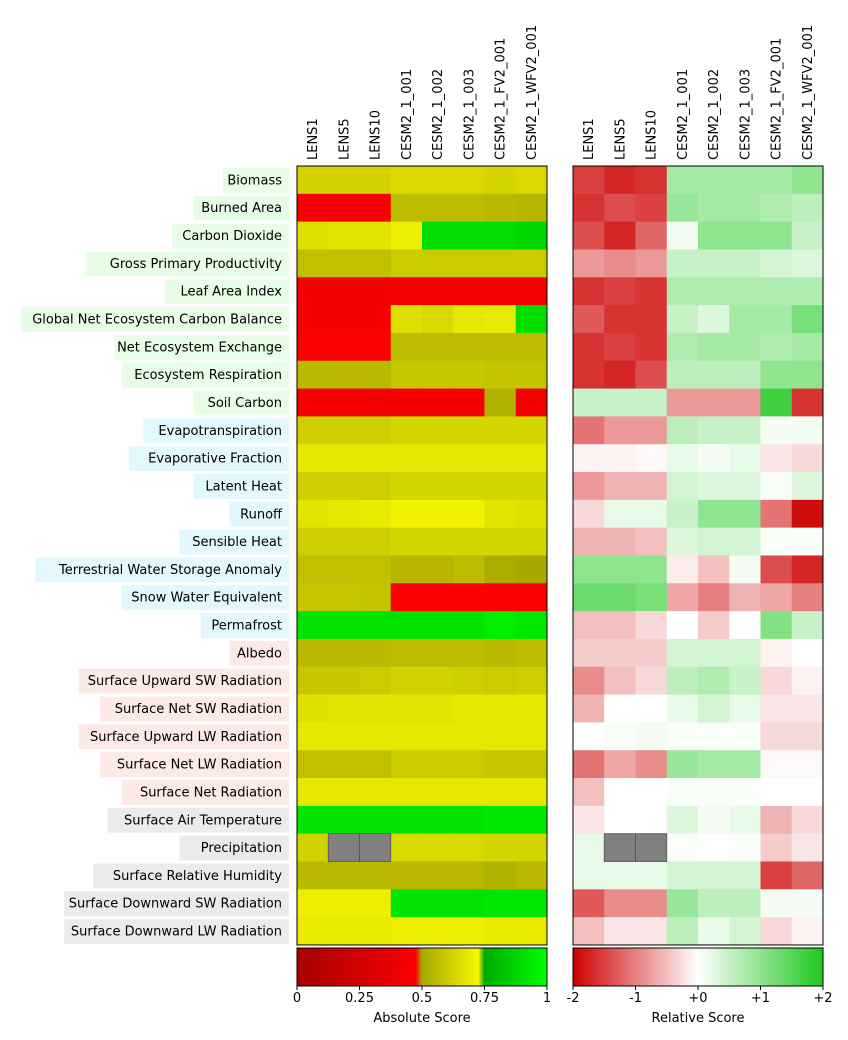 This screenshot has height=1040, width=848. I want to click on row-label: Latent Heat, so click(243, 486).